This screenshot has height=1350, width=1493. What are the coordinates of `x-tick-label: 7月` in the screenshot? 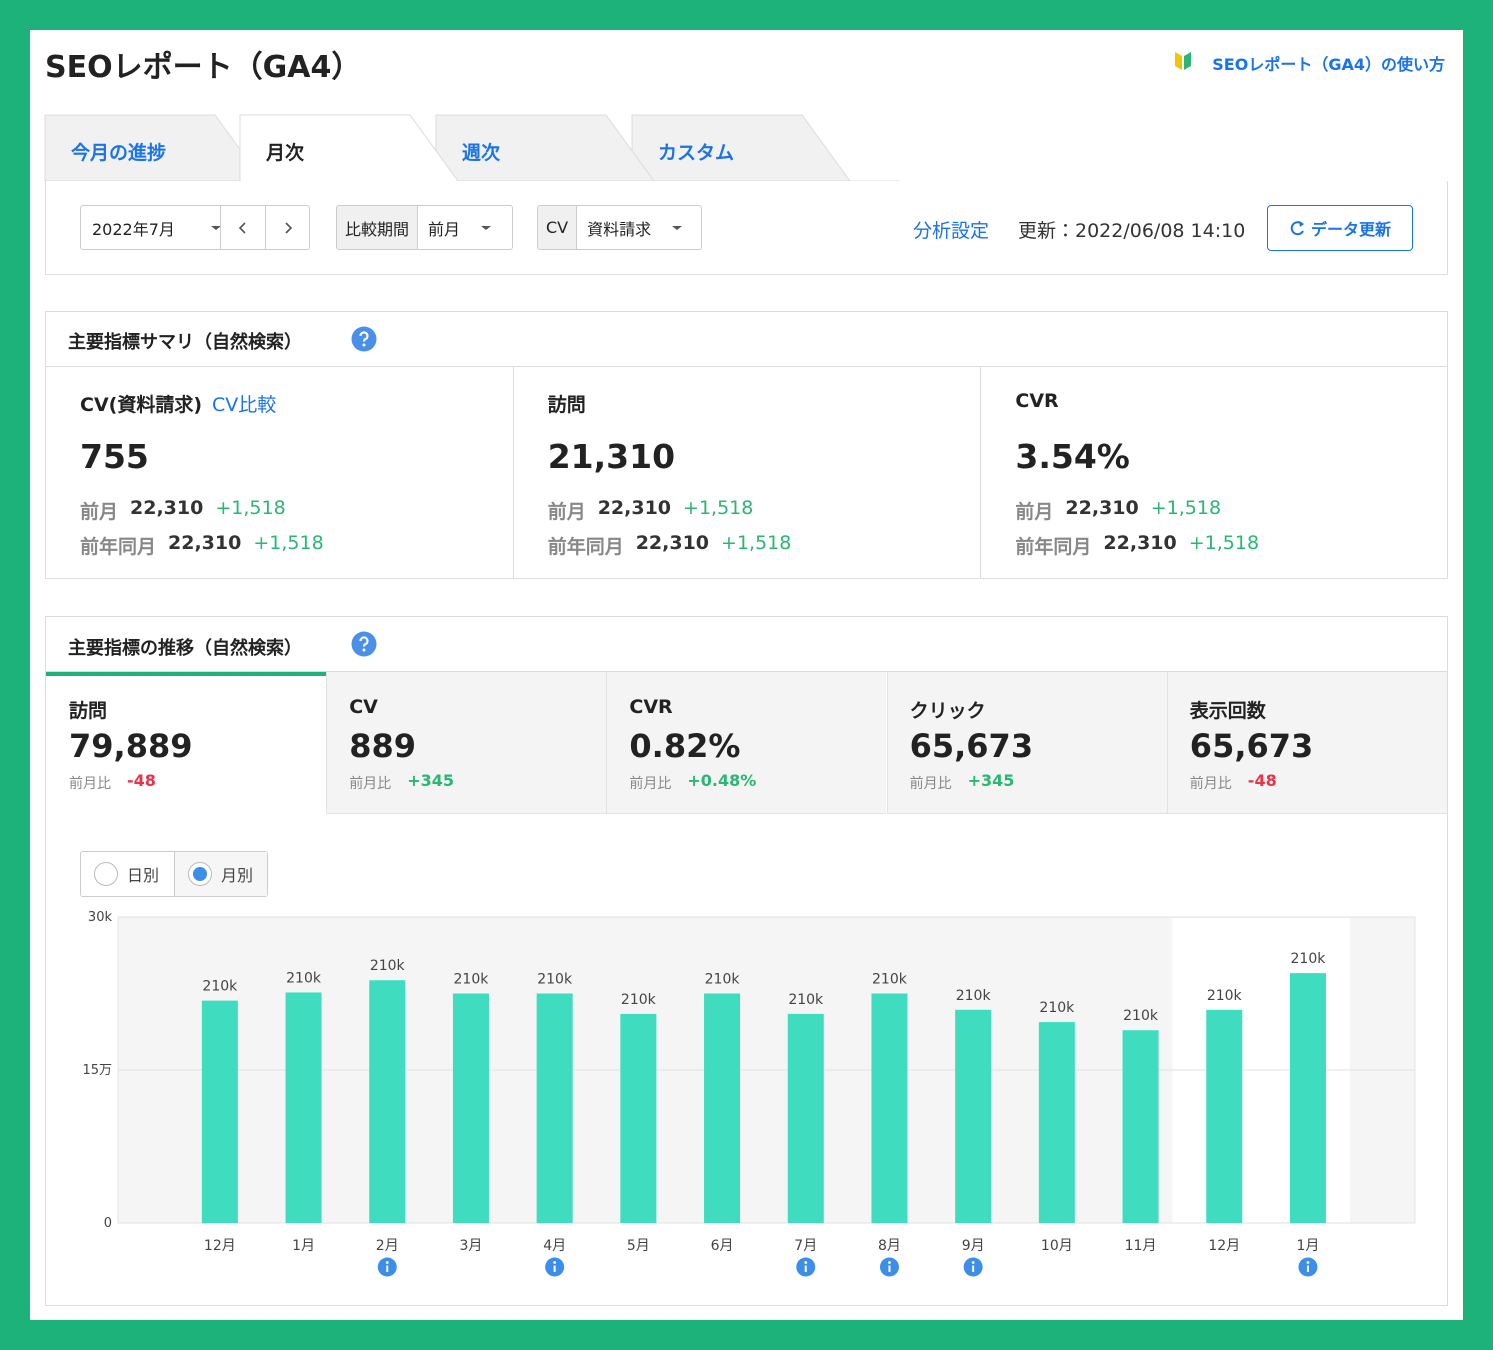 It's located at (805, 1246).